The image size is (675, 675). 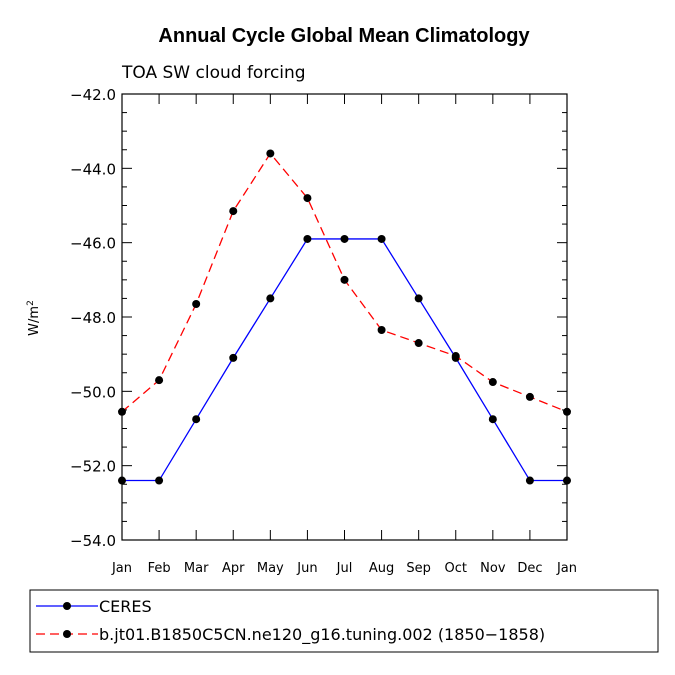 What do you see at coordinates (93, 318) in the screenshot?
I see `y-tick-label: −48.0` at bounding box center [93, 318].